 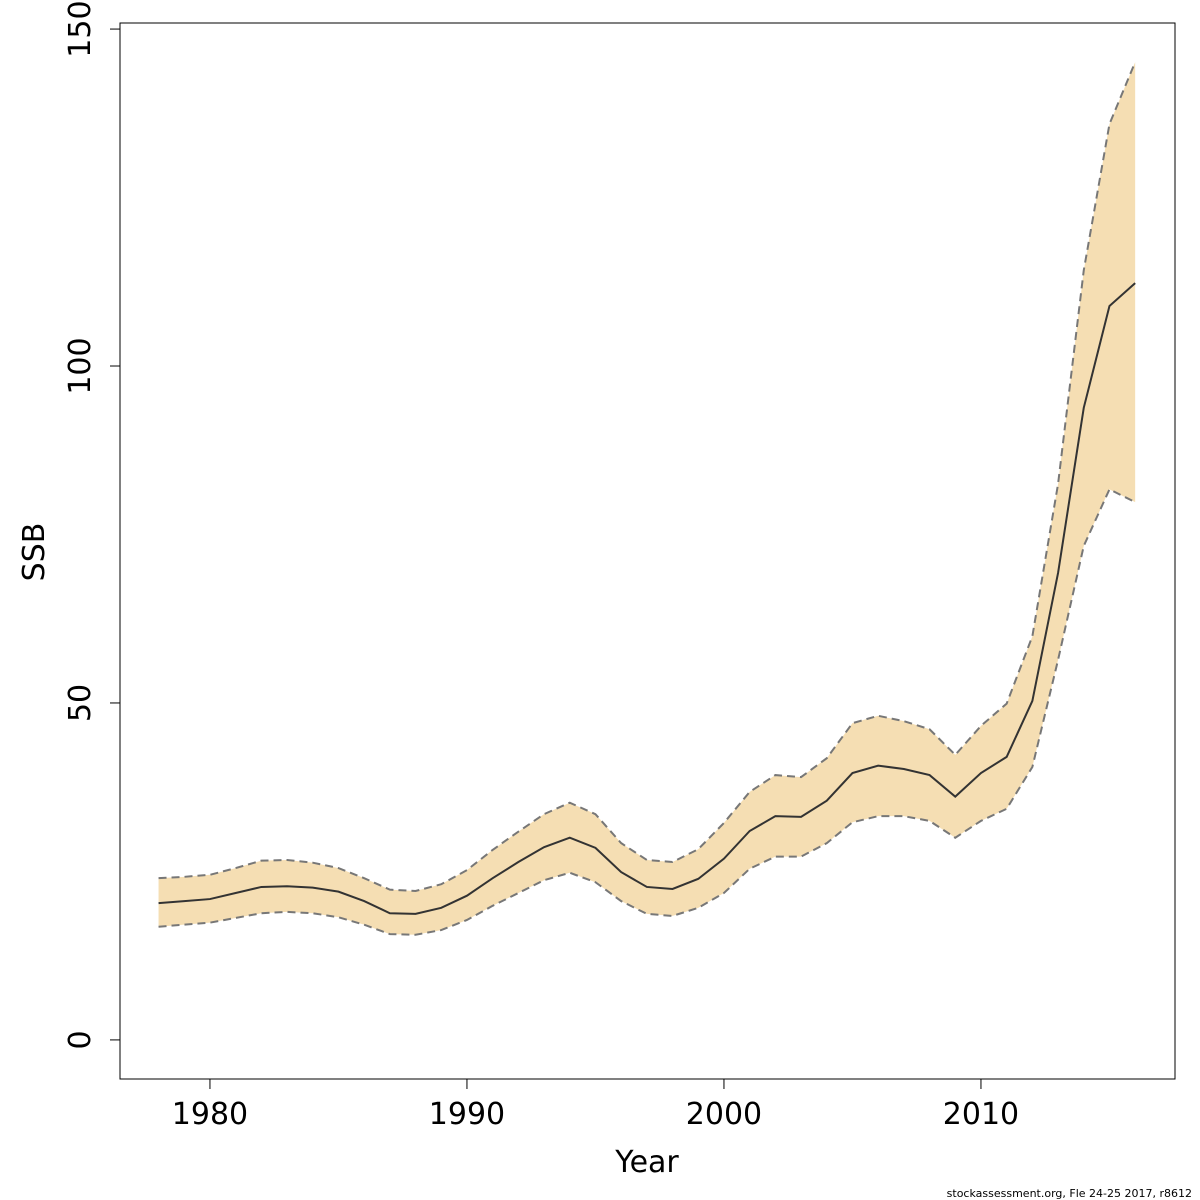 I want to click on x-tick-label: 1980, so click(x=210, y=1114).